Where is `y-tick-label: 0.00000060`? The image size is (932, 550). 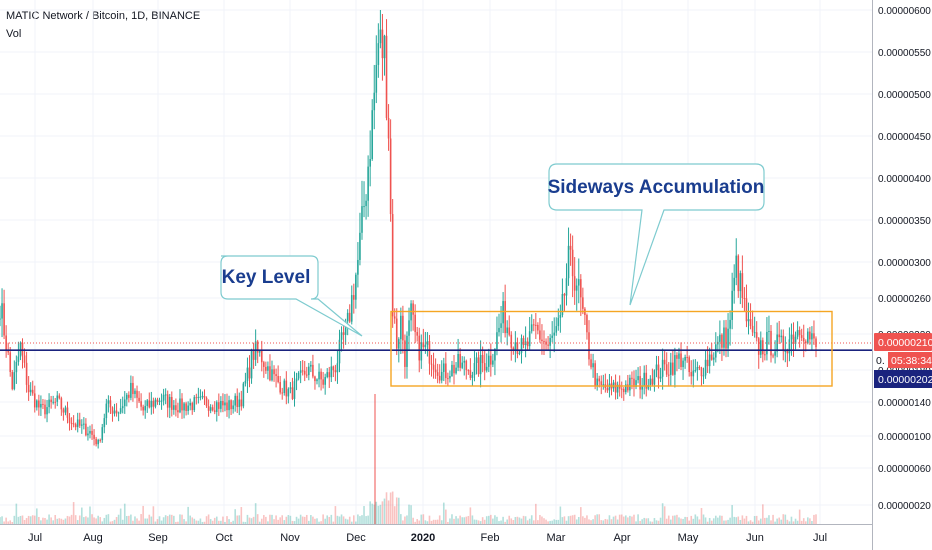 y-tick-label: 0.00000060 is located at coordinates (904, 469).